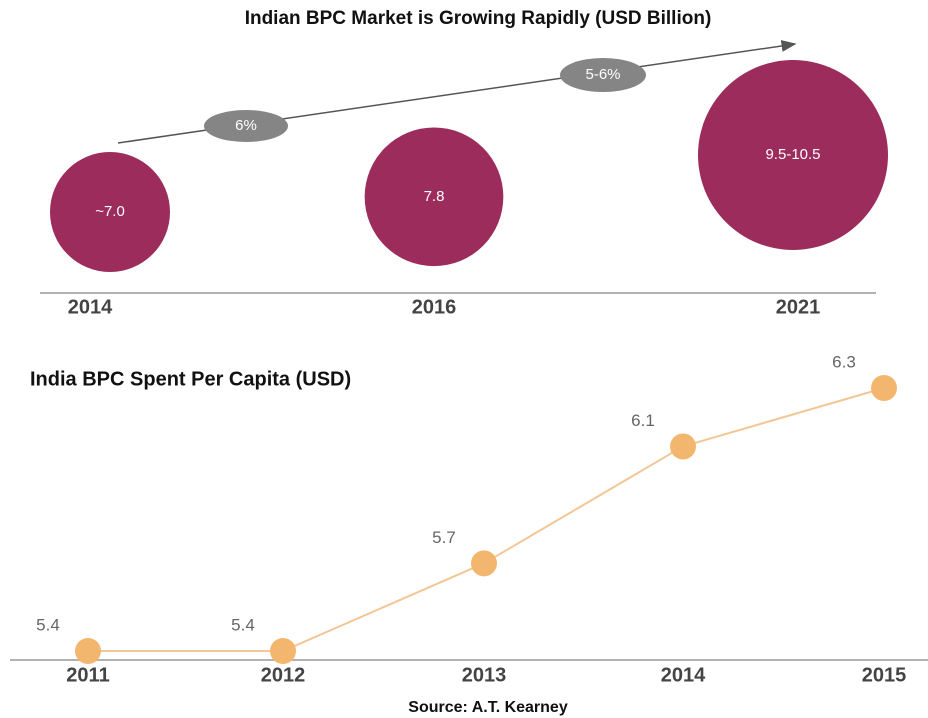 This screenshot has height=718, width=928. I want to click on chart-title: India BPC Spent Per Capita (USD), so click(190, 379).